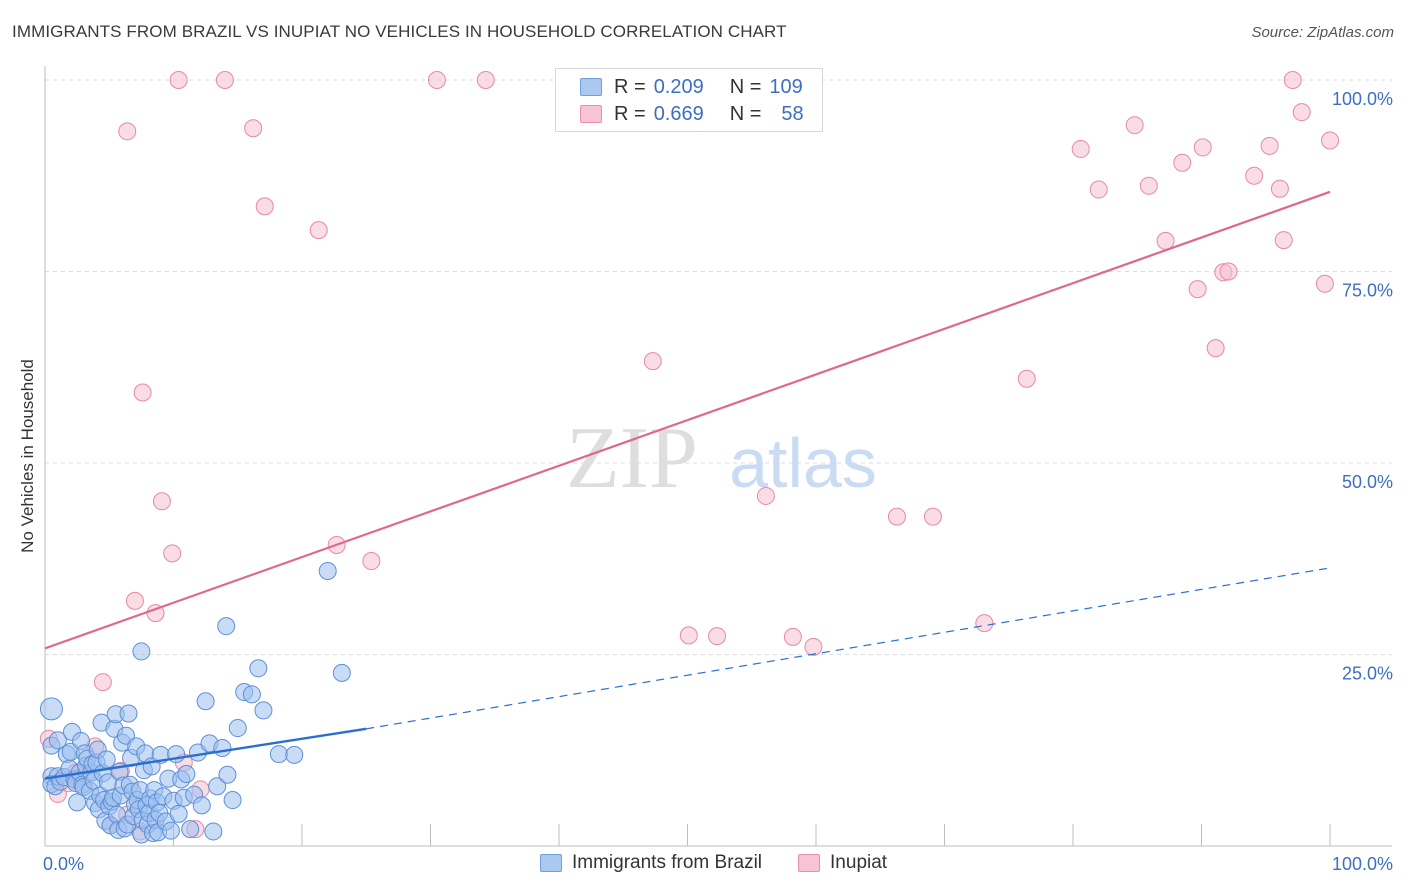  What do you see at coordinates (1367, 482) in the screenshot?
I see `y-tick-label: 50.0%` at bounding box center [1367, 482].